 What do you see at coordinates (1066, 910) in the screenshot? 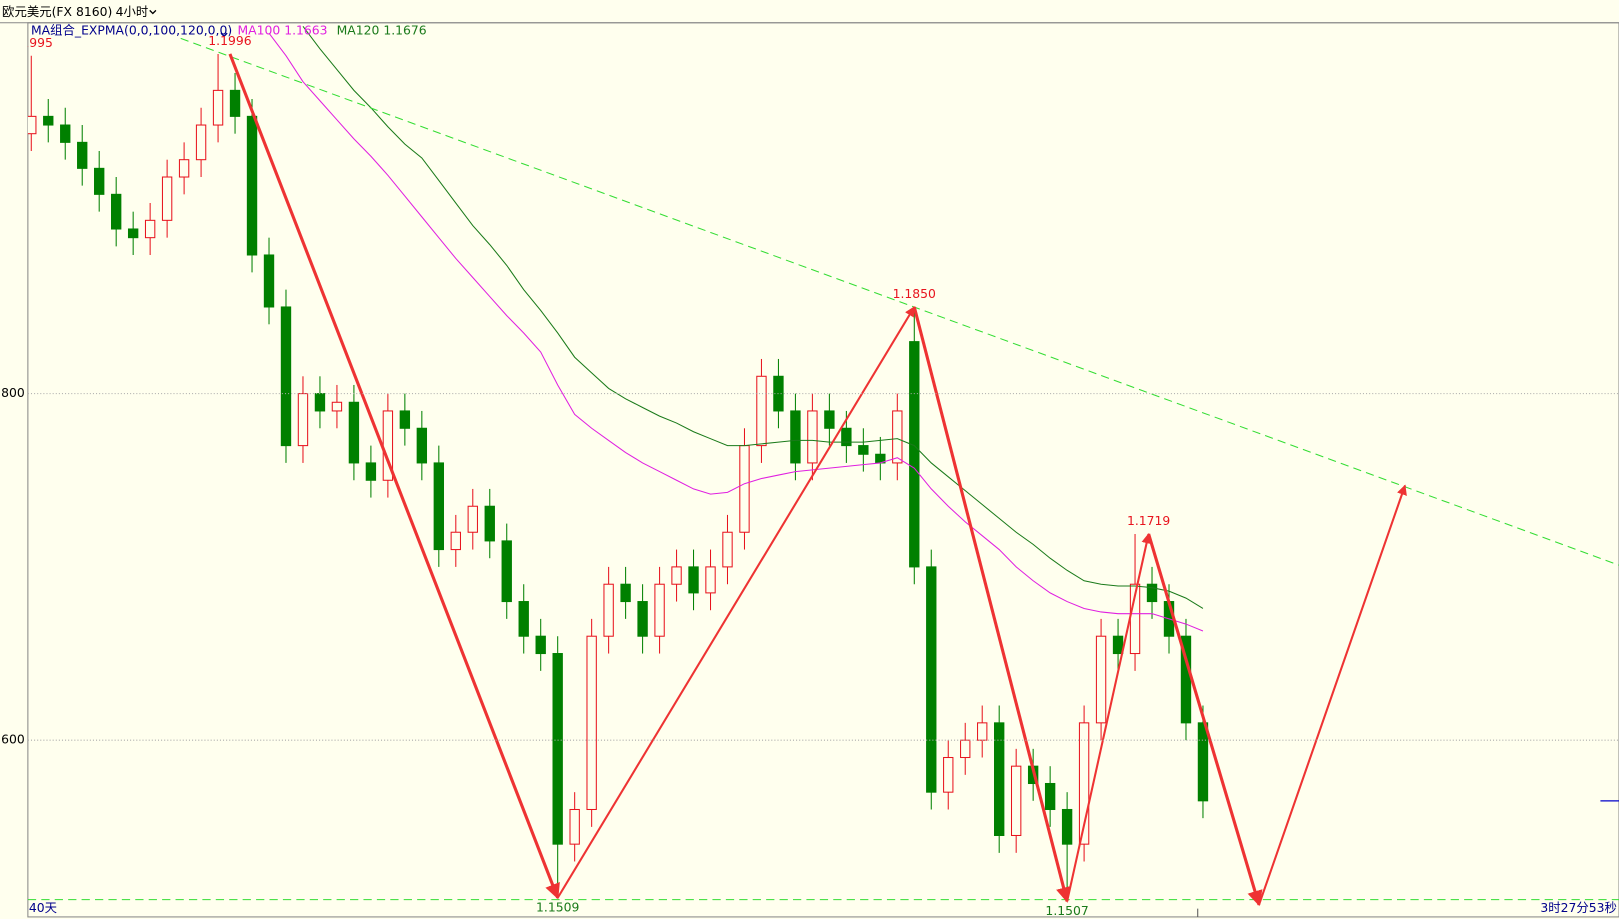
I see `price-annotation: 1.1507` at bounding box center [1066, 910].